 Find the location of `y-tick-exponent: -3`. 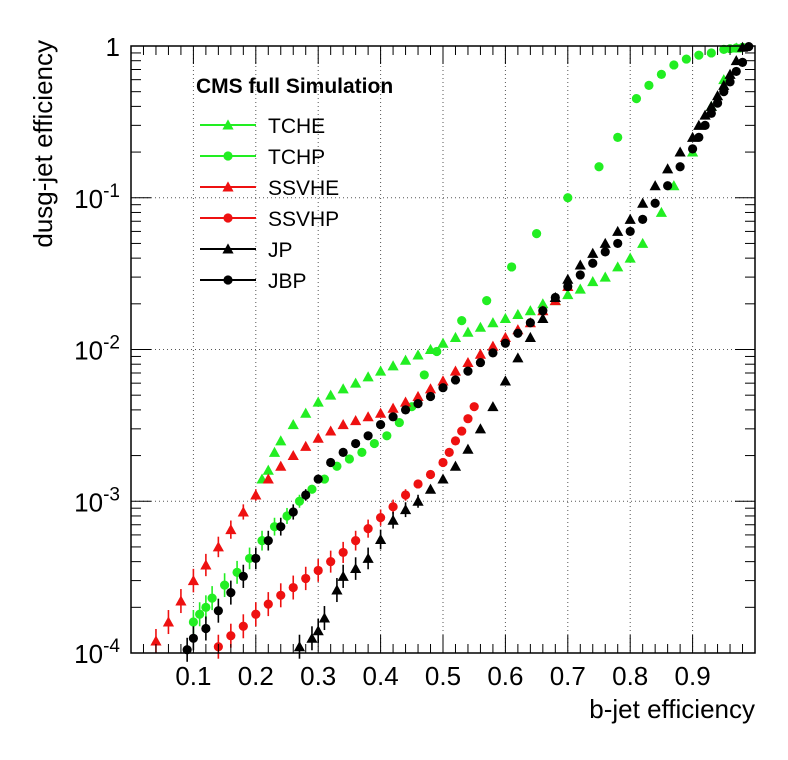

y-tick-exponent: -3 is located at coordinates (111, 494).